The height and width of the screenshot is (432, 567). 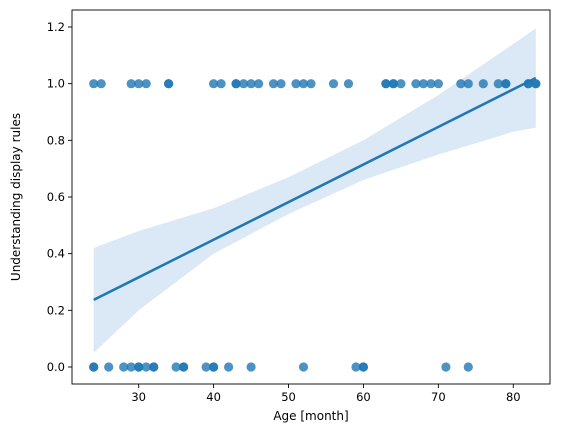 What do you see at coordinates (16, 197) in the screenshot?
I see `y-axis-label: Understanding display rules` at bounding box center [16, 197].